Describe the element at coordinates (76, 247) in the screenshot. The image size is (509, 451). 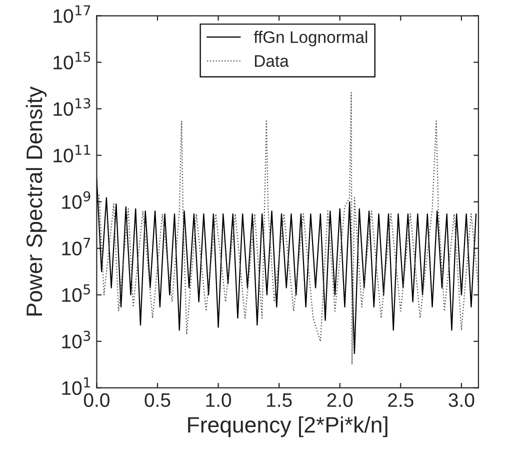
I see `y-tick-label: 10$^{7}$` at that location.